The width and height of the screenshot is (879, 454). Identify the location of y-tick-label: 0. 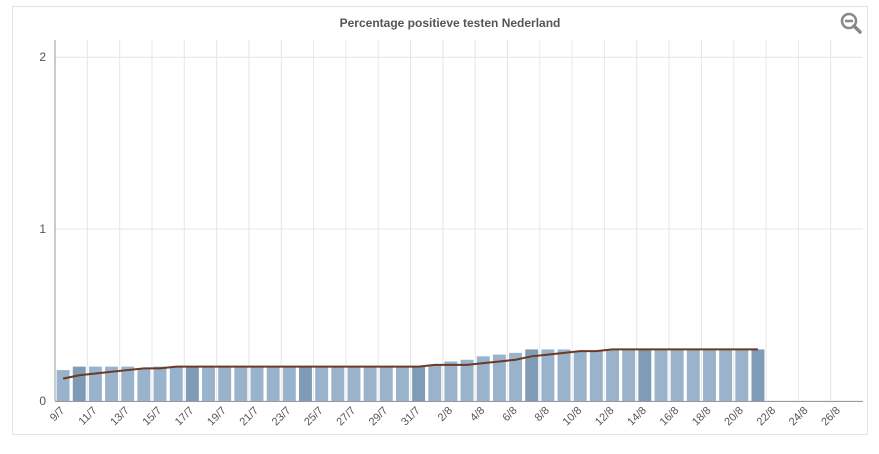
(42, 401).